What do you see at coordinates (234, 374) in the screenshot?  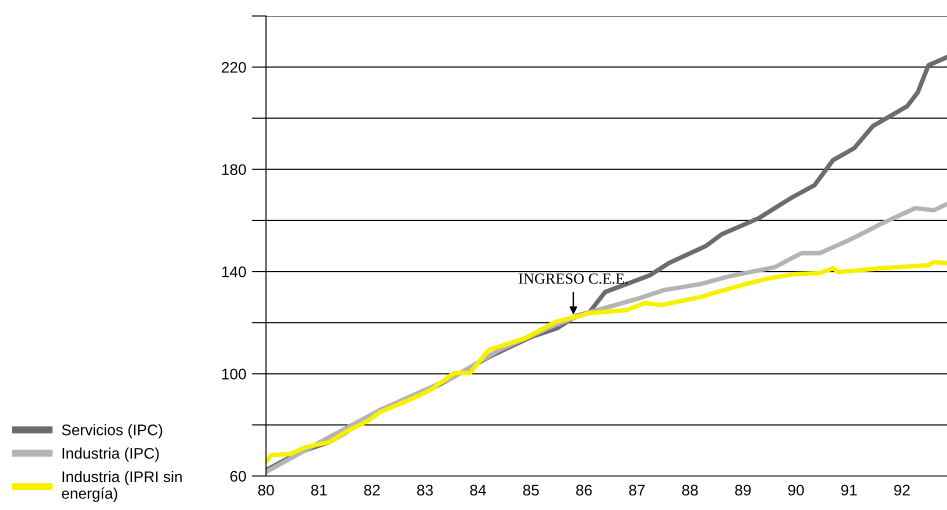 I see `y-tick-label: 100` at bounding box center [234, 374].